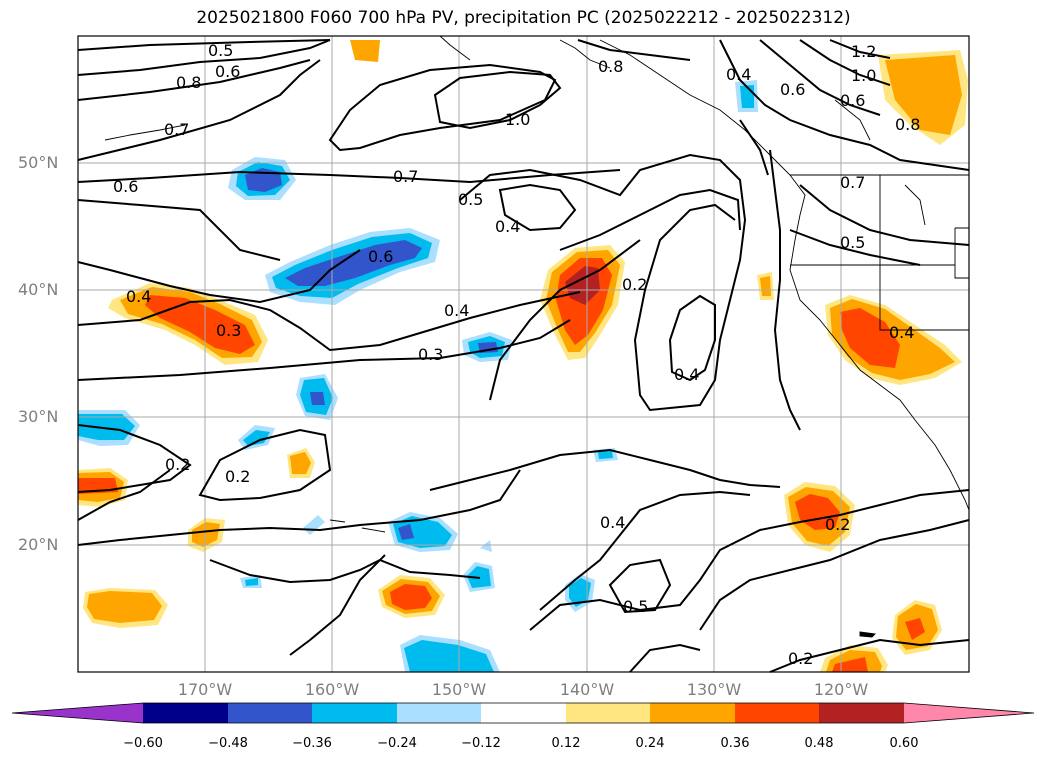 The height and width of the screenshot is (765, 1047). What do you see at coordinates (819, 743) in the screenshot?
I see `colorbar-tick-label: 0.48` at bounding box center [819, 743].